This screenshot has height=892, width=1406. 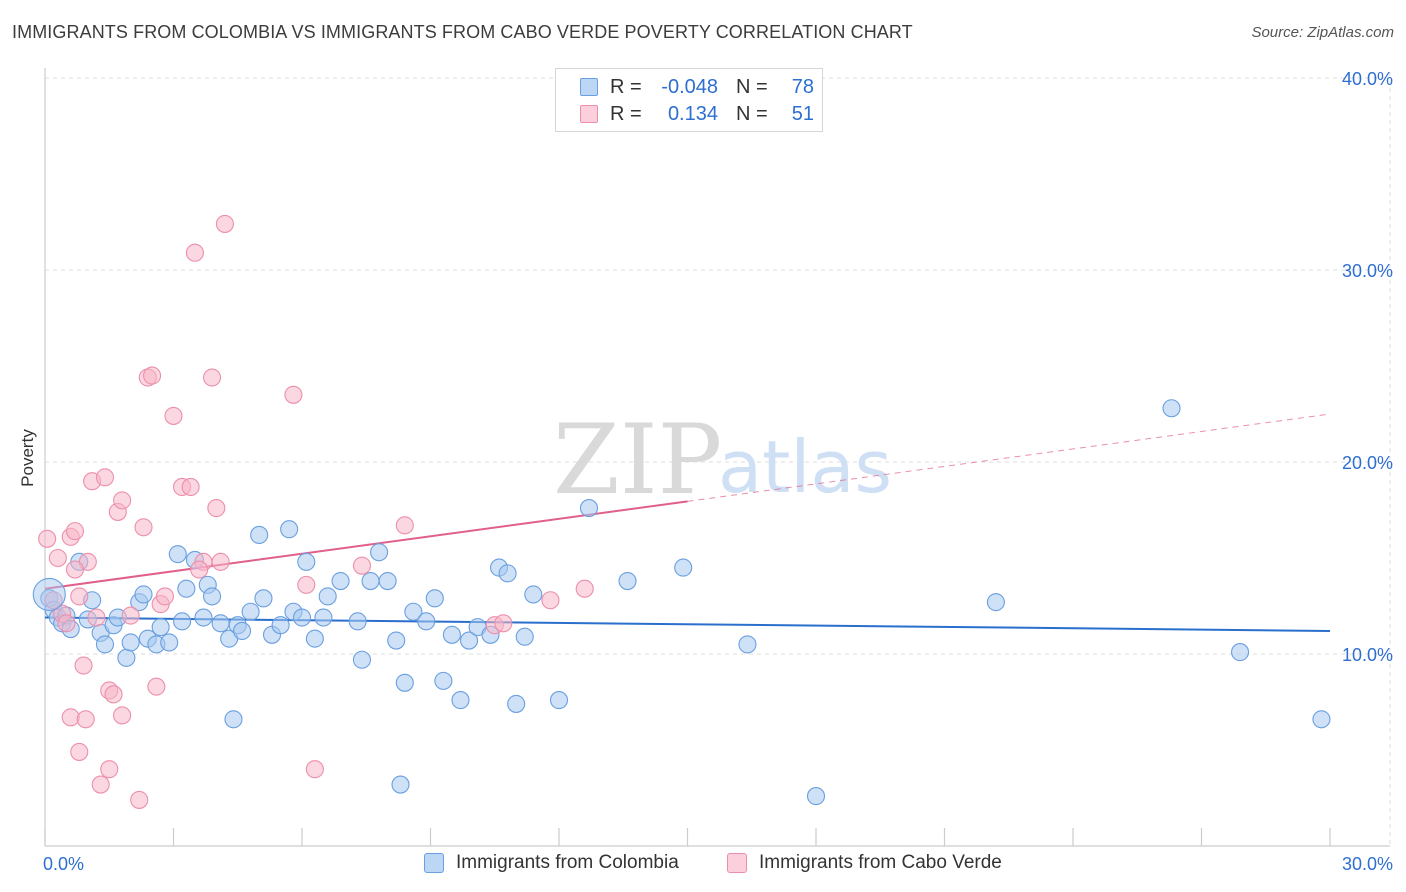 I want to click on colombia-point-cluster, so click(x=49, y=594).